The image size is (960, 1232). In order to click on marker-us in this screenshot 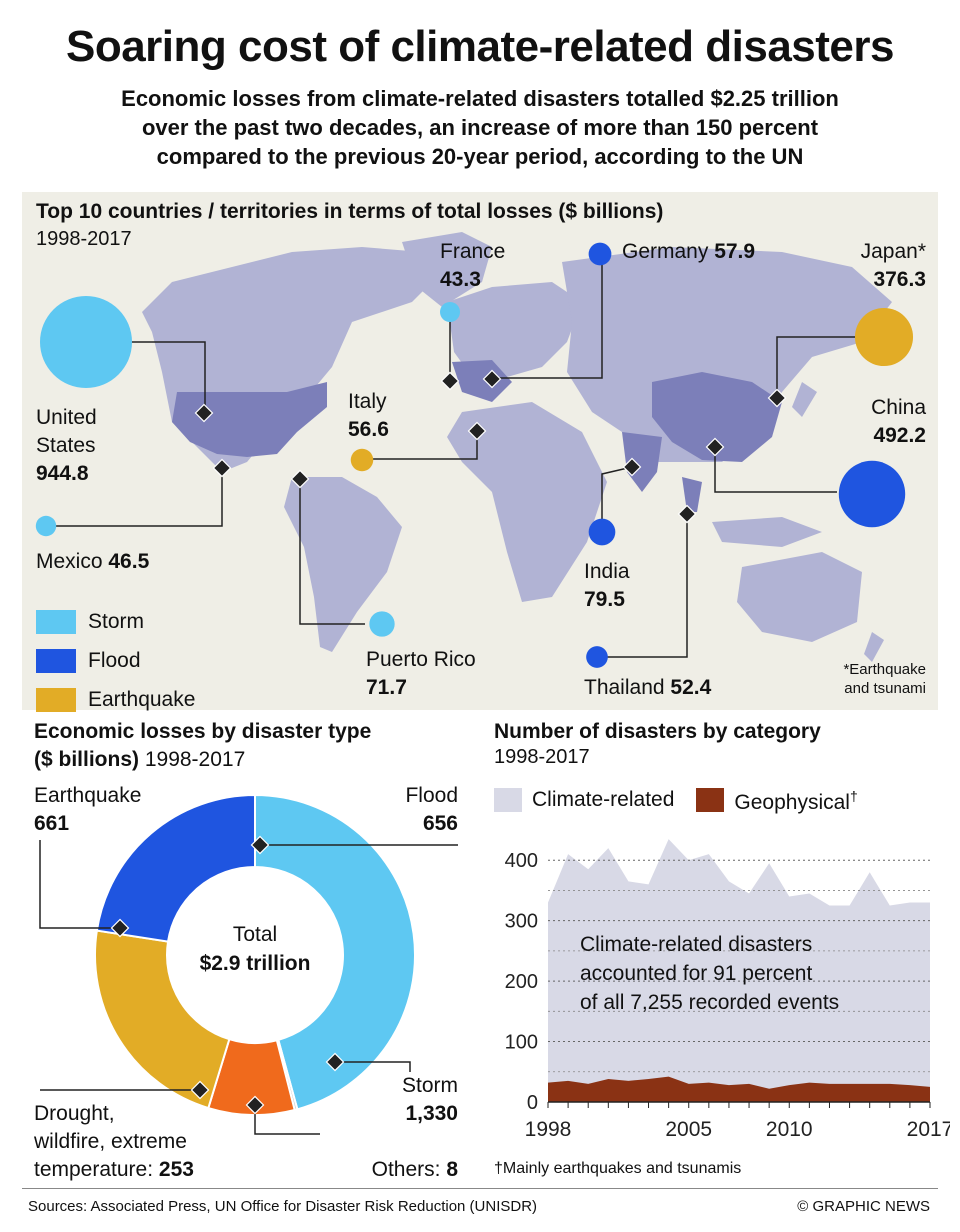, I will do `click(204, 413)`.